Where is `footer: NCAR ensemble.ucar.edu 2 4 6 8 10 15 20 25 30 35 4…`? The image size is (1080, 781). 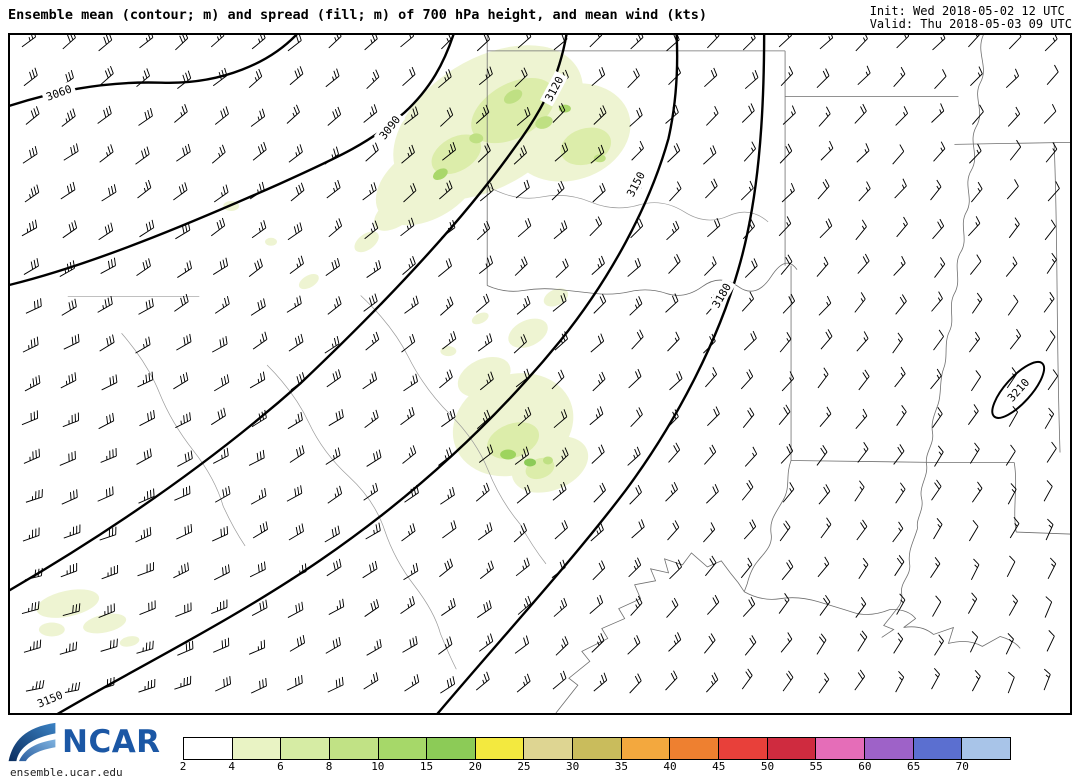
footer: NCAR ensemble.ucar.edu 2 4 6 8 10 15 20 25 30 35 4… is located at coordinates (540, 748).